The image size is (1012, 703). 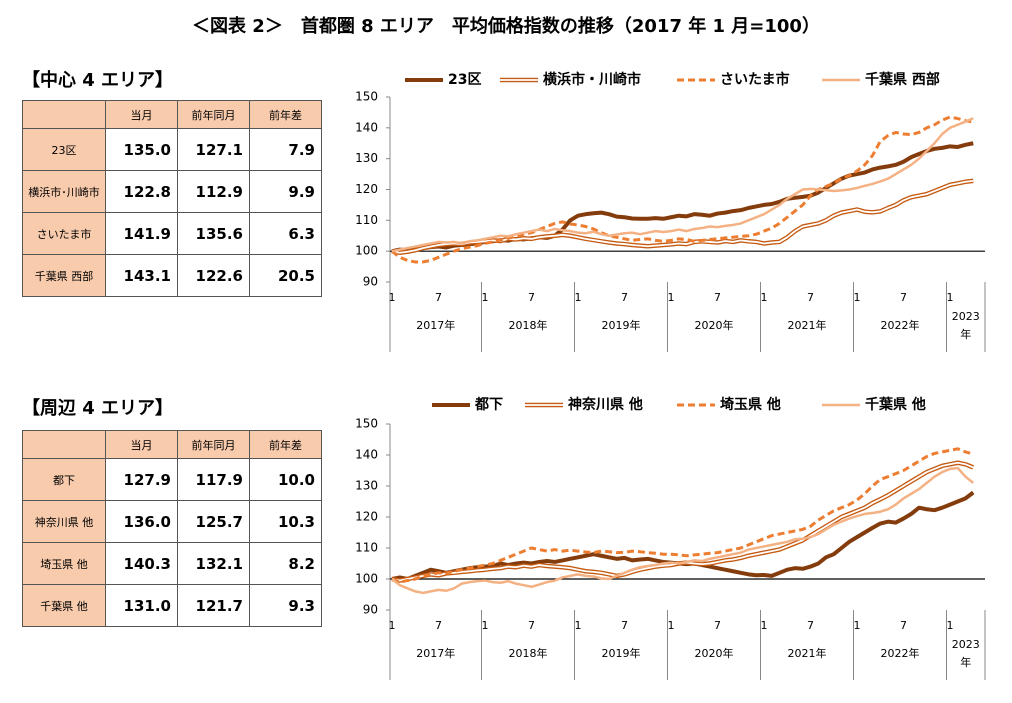 What do you see at coordinates (895, 404) in the screenshot?
I see `legend-label: 千葉県 他` at bounding box center [895, 404].